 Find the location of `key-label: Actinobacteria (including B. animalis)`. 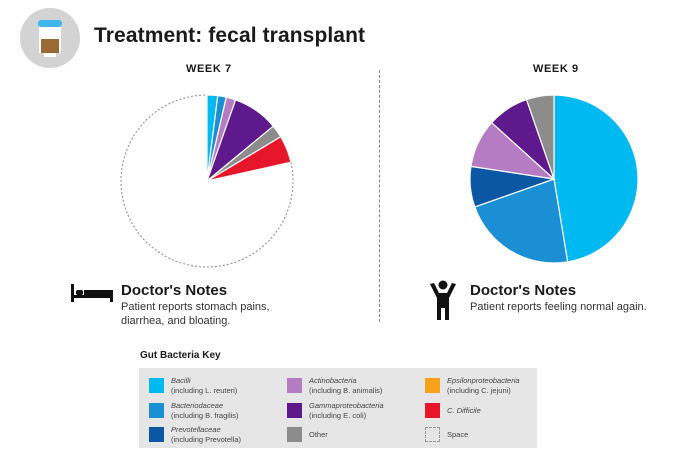

key-label: Actinobacteria (including B. animalis) is located at coordinates (345, 385).